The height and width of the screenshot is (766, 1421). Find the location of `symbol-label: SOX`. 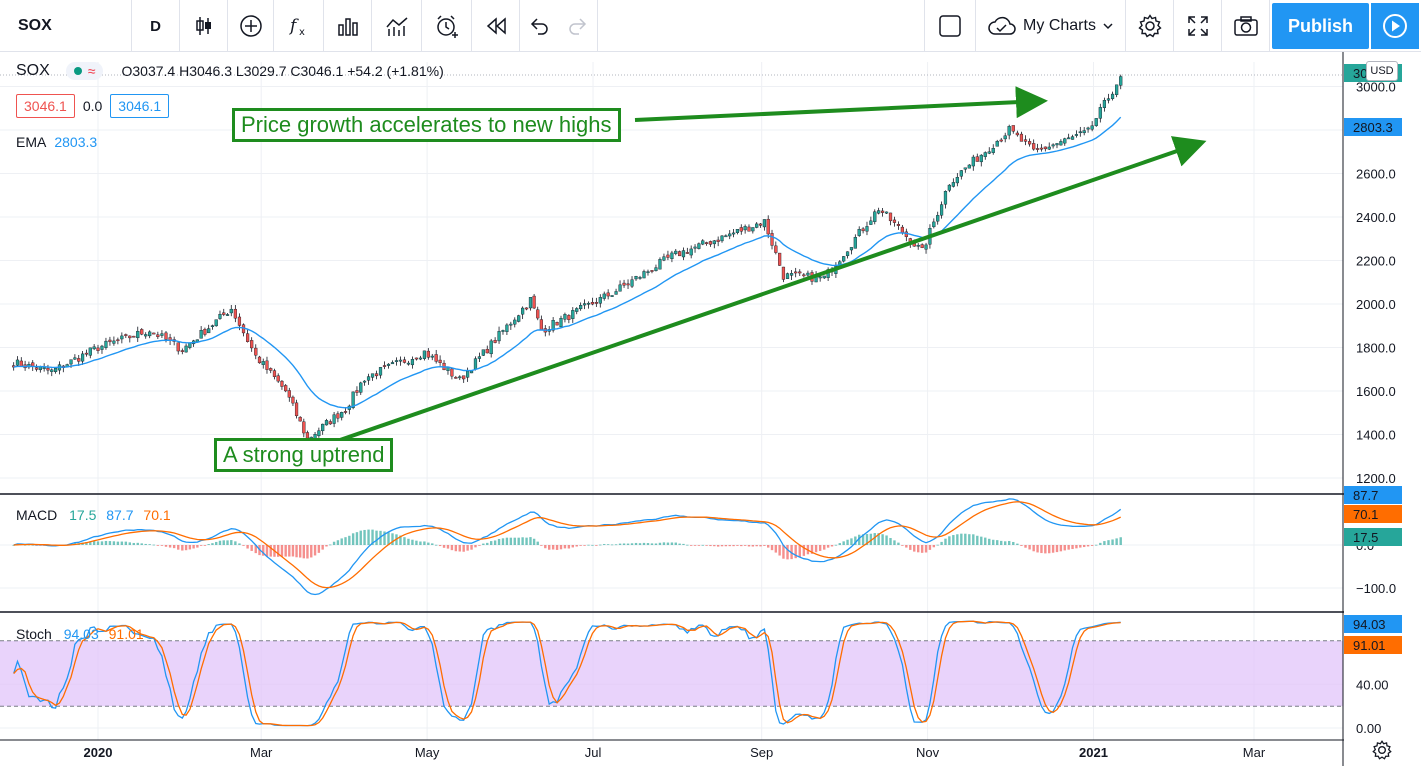

symbol-label: SOX is located at coordinates (35, 25).